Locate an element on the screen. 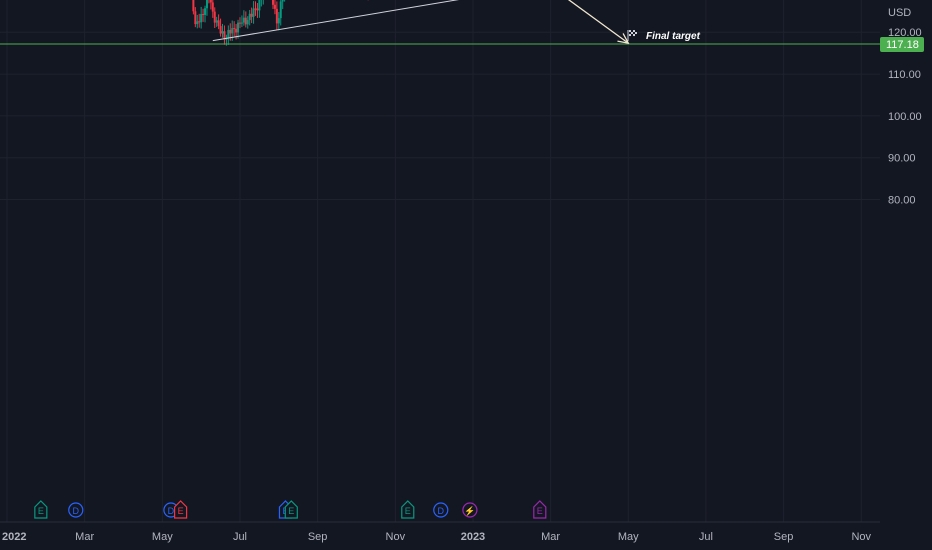  support-price-label: 117.18 is located at coordinates (902, 45).